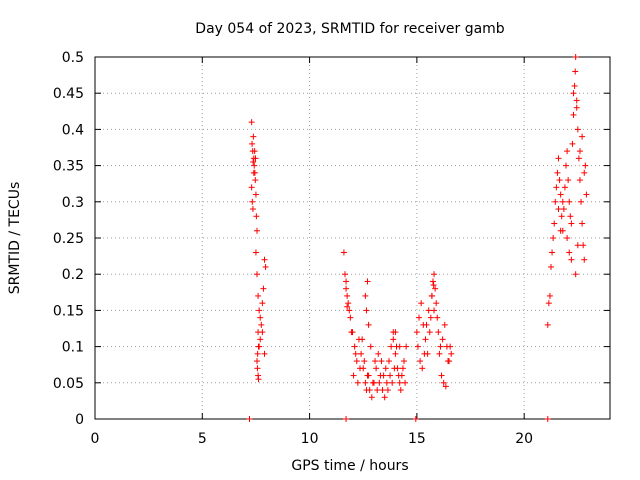 This screenshot has width=640, height=480. Describe the element at coordinates (79, 420) in the screenshot. I see `y-tick-label: 0` at that location.